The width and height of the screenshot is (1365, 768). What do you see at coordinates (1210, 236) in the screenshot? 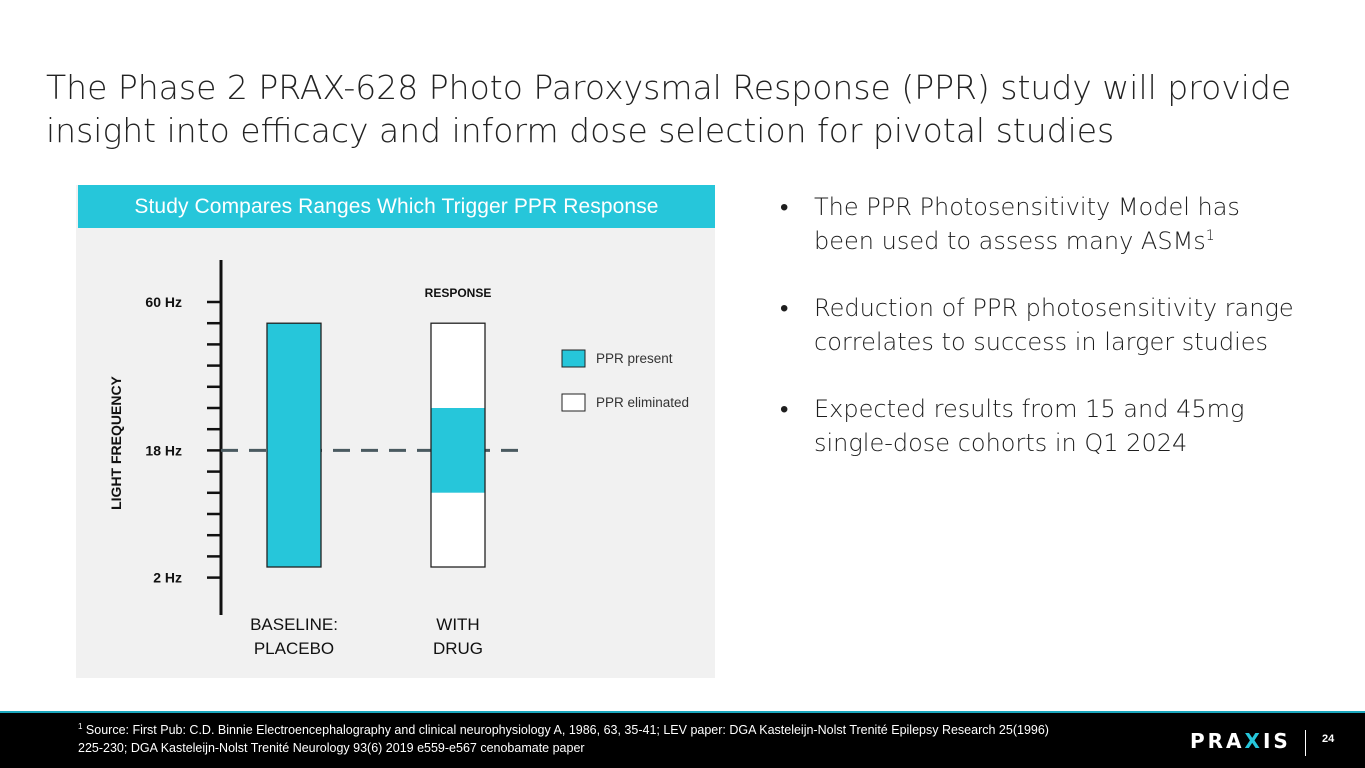
I see `bullet-footnote-ref: 1` at bounding box center [1210, 236].